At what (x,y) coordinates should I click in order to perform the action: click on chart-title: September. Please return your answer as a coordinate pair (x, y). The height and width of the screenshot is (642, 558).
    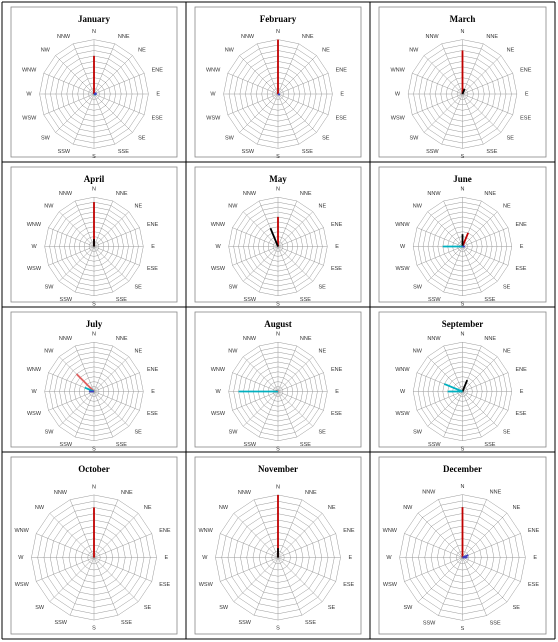
    Looking at the image, I should click on (463, 324).